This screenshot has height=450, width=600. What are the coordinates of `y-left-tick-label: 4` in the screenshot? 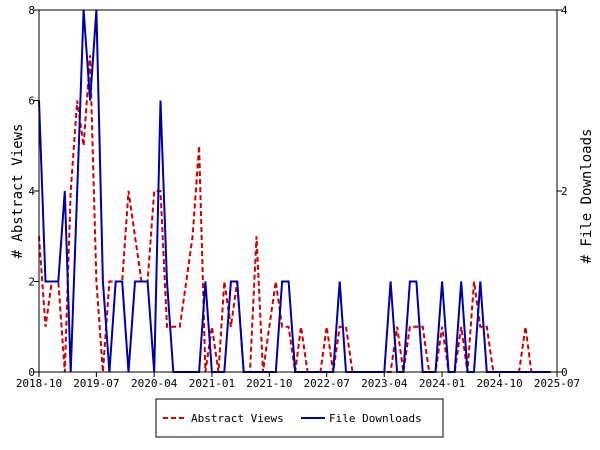 It's located at (31, 191).